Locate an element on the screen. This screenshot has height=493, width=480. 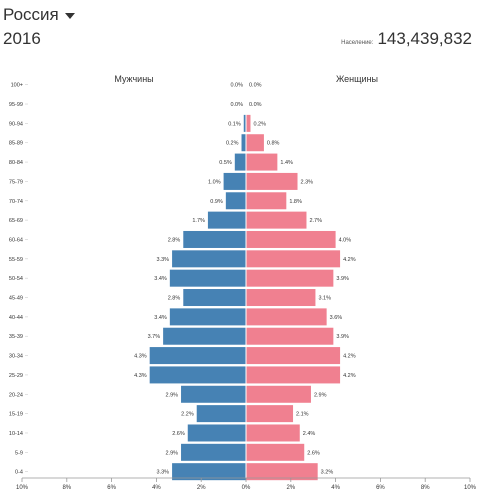
female-bar-value-label: 0.8% is located at coordinates (273, 144).